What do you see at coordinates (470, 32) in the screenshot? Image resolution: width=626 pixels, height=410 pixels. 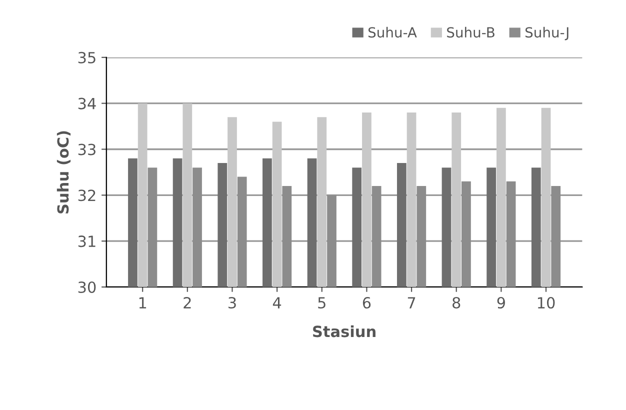 I see `legend-label: Suhu-B` at bounding box center [470, 32].